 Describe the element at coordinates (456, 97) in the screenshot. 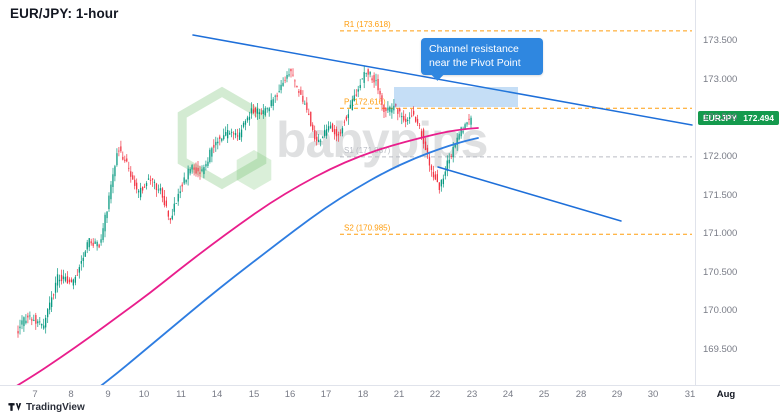

I see `resistance-highlight-region` at that location.